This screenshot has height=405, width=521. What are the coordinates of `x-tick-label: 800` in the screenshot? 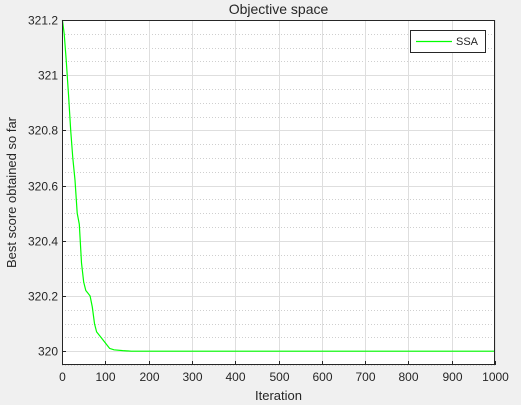 It's located at (408, 377).